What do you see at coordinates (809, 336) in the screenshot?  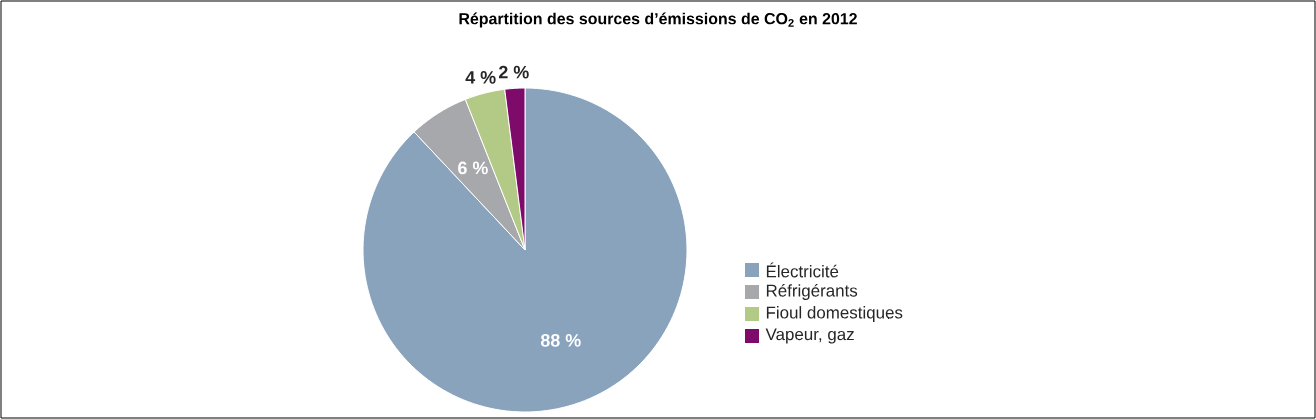 I see `legend-label: Vapeur, gaz` at bounding box center [809, 336].